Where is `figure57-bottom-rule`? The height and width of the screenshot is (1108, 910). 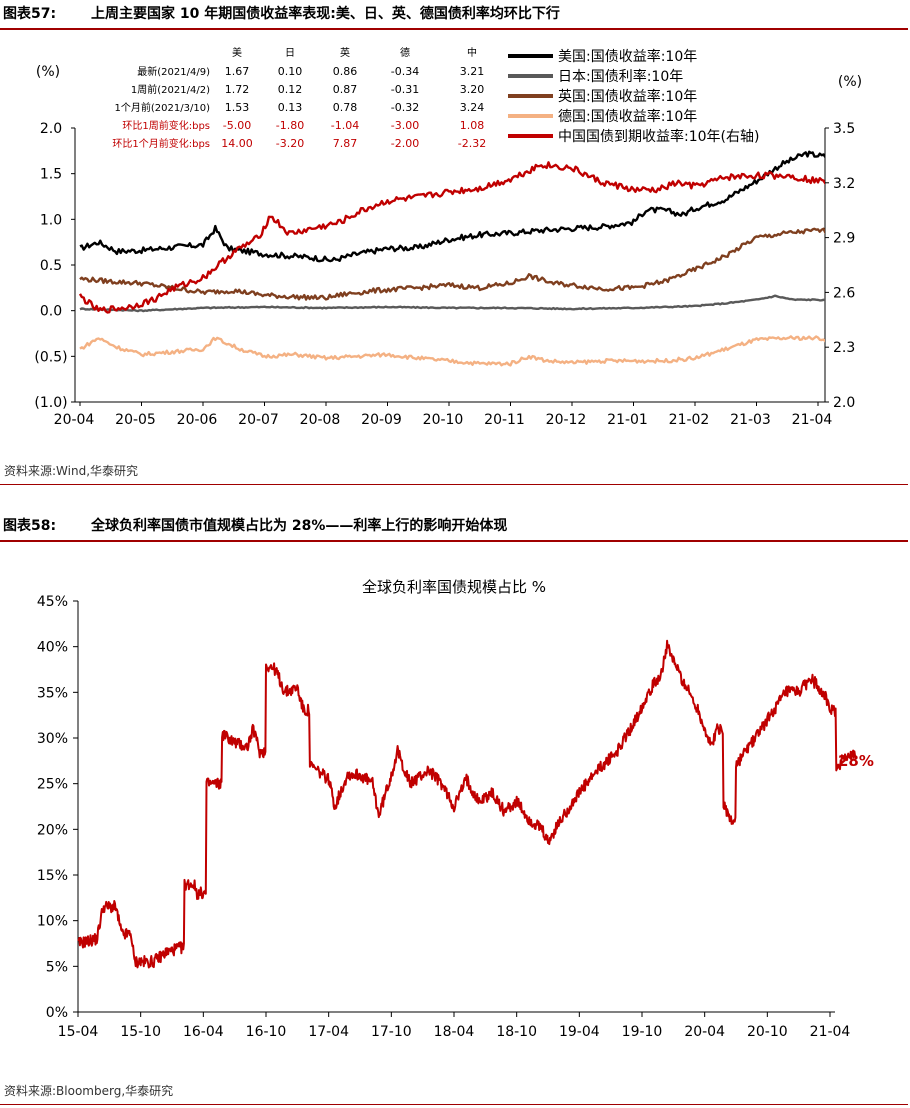
figure57-bottom-rule is located at coordinates (454, 484).